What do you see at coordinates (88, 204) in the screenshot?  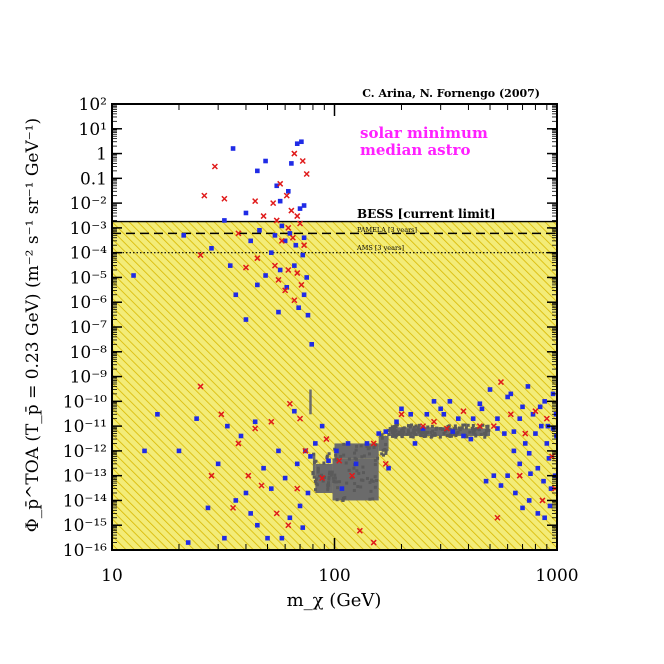 I see `y-tick-label: 10⁻²` at bounding box center [88, 204].